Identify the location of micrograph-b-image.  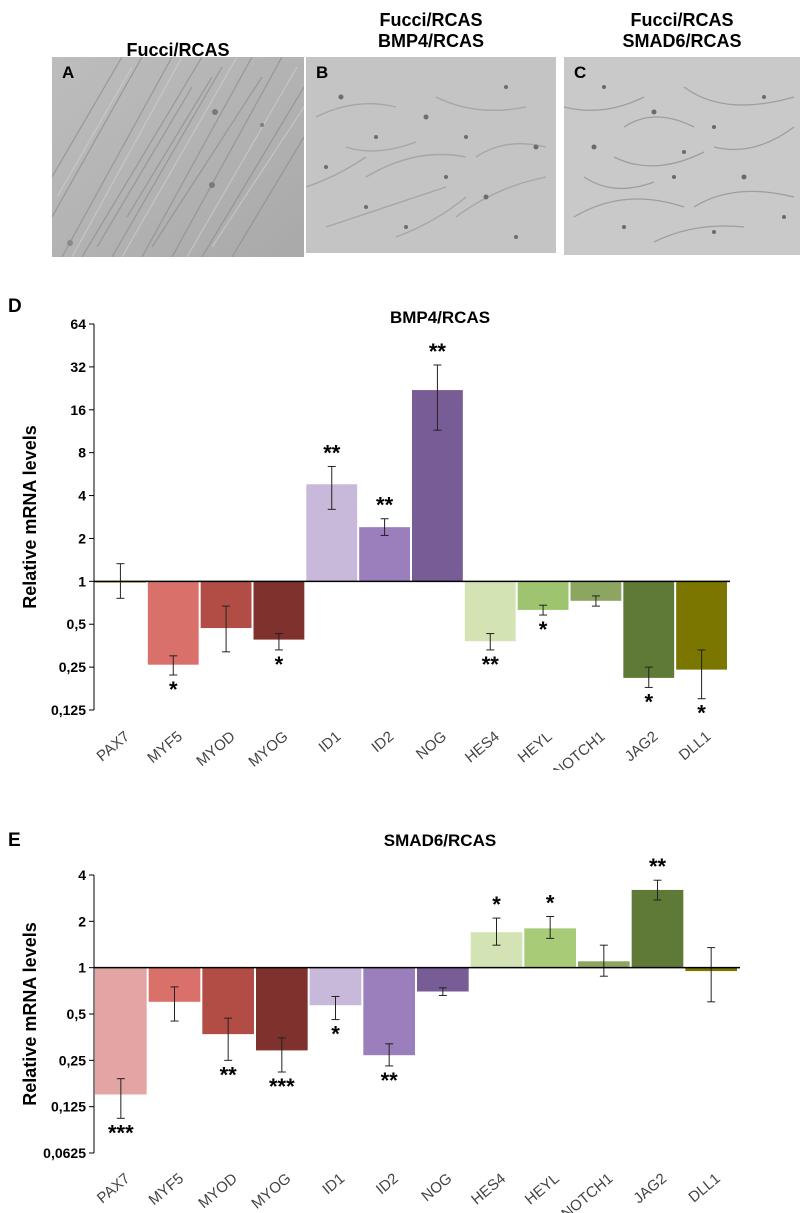
(431, 155).